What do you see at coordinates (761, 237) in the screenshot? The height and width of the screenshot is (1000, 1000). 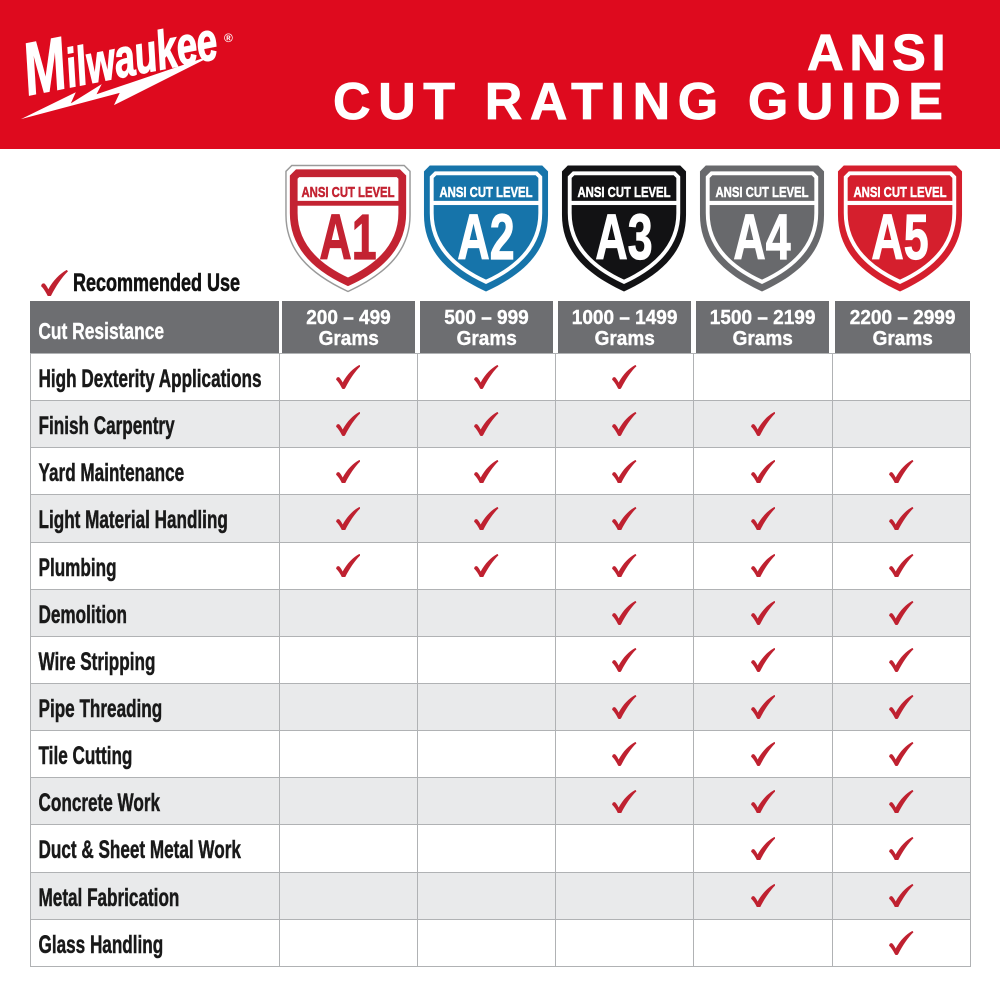 I see `svg-text: A4` at bounding box center [761, 237].